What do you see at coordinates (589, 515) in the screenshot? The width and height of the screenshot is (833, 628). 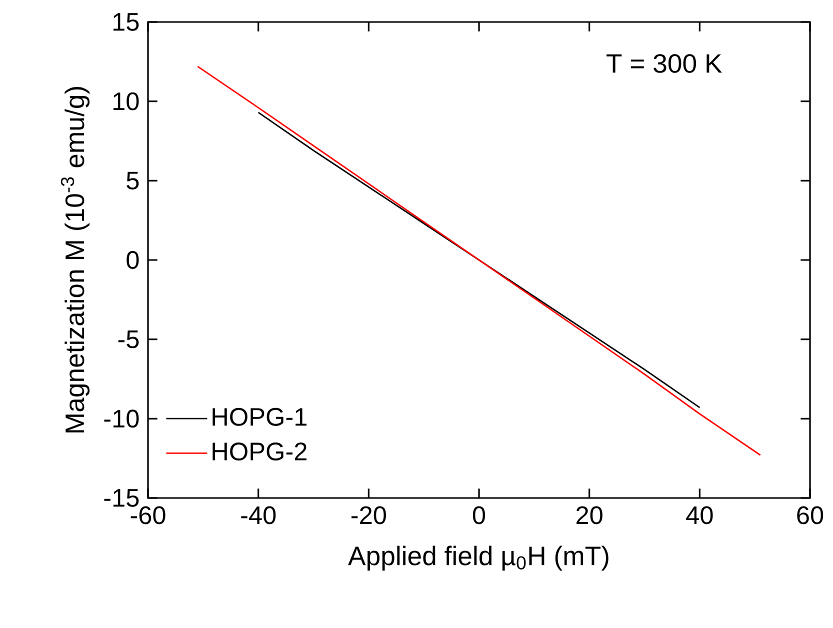 I see `x-tick-label: 20` at bounding box center [589, 515].